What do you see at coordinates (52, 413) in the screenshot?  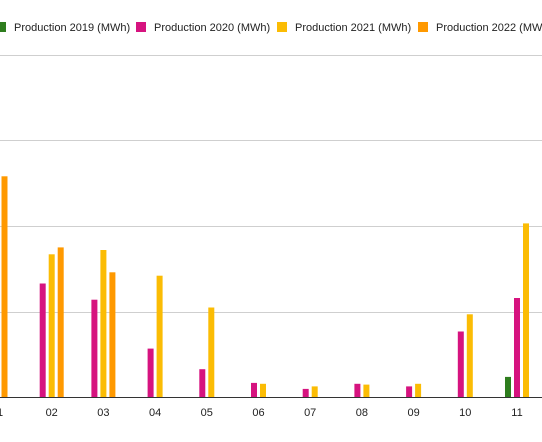 I see `x-tick-label: 02` at bounding box center [52, 413].